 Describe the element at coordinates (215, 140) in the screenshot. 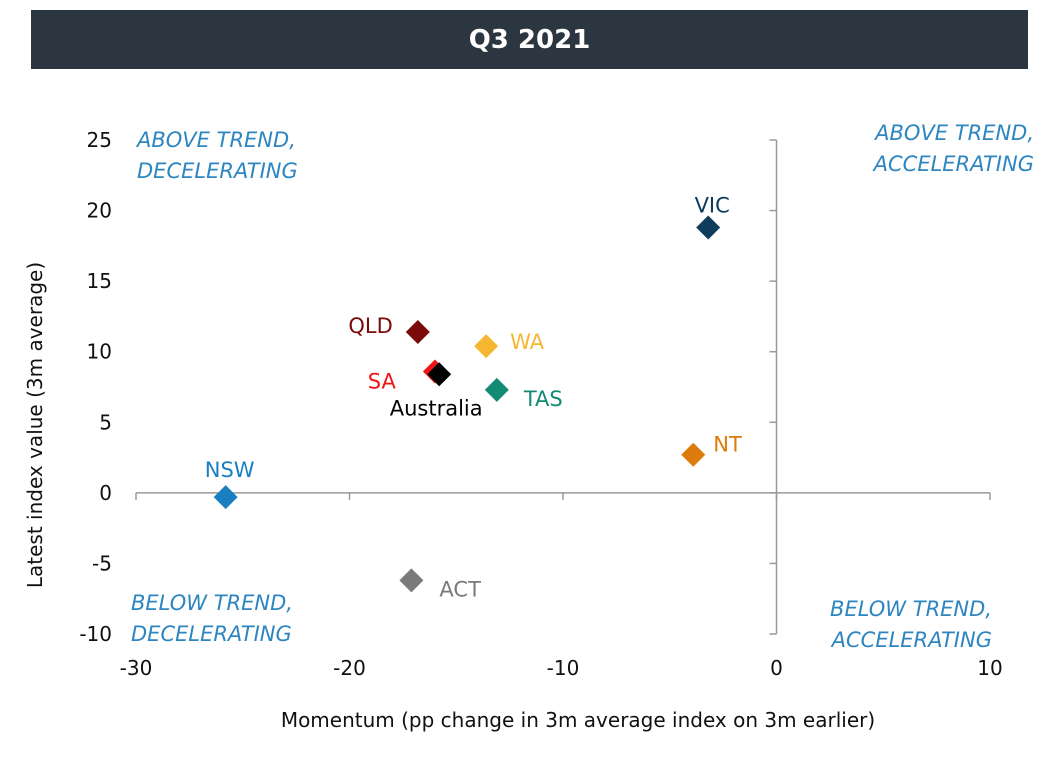

I see `quadrant-label-top-left: ABOVE TREND,` at that location.